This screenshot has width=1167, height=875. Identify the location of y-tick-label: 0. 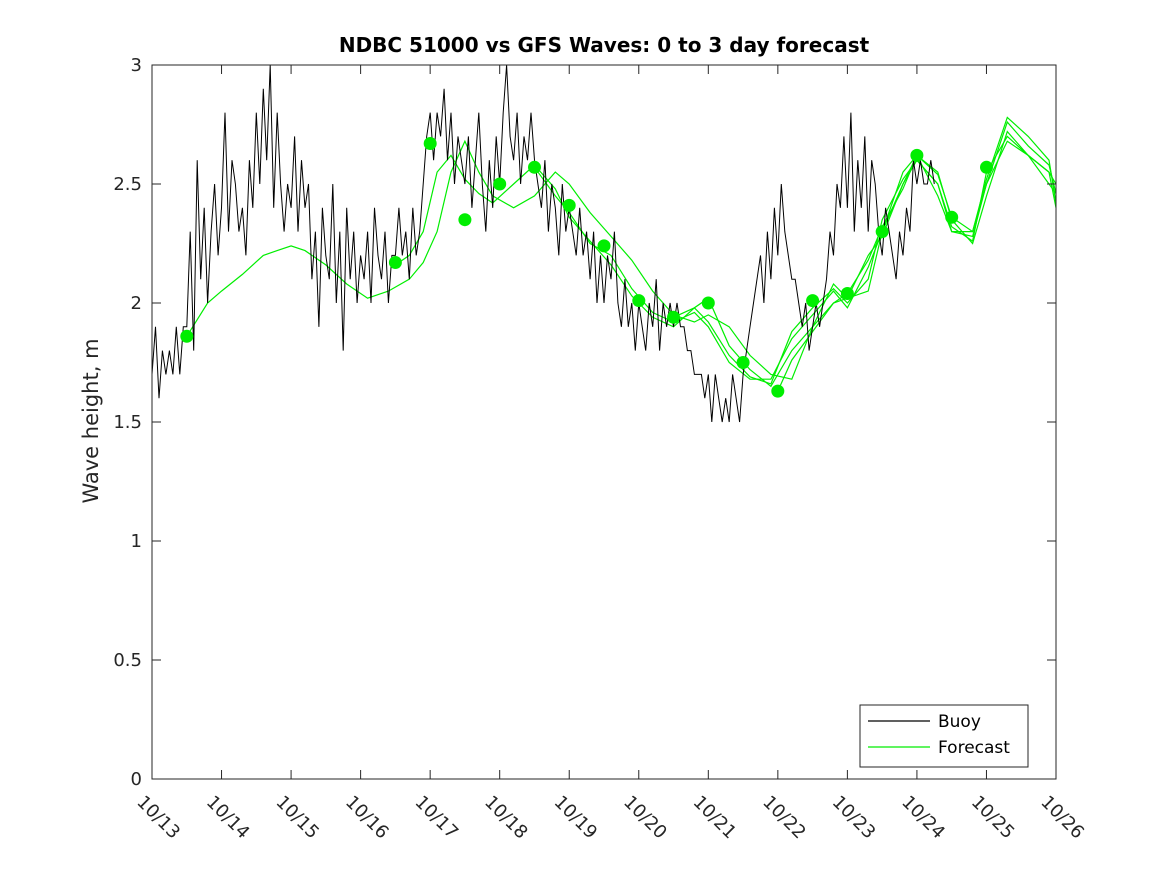
(136, 779).